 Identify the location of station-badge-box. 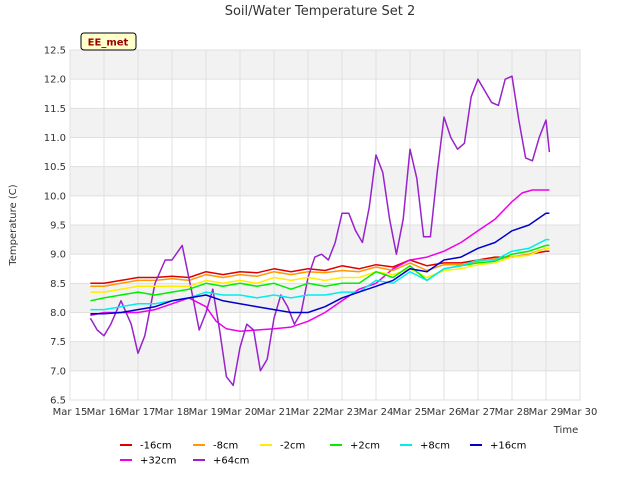
(108, 41).